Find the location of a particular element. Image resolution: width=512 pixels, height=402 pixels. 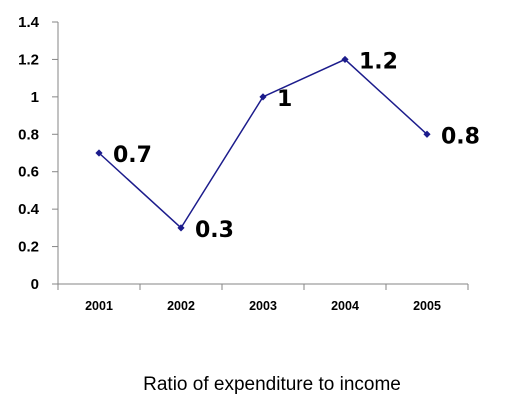

x-tick-label: 2003 is located at coordinates (263, 306).